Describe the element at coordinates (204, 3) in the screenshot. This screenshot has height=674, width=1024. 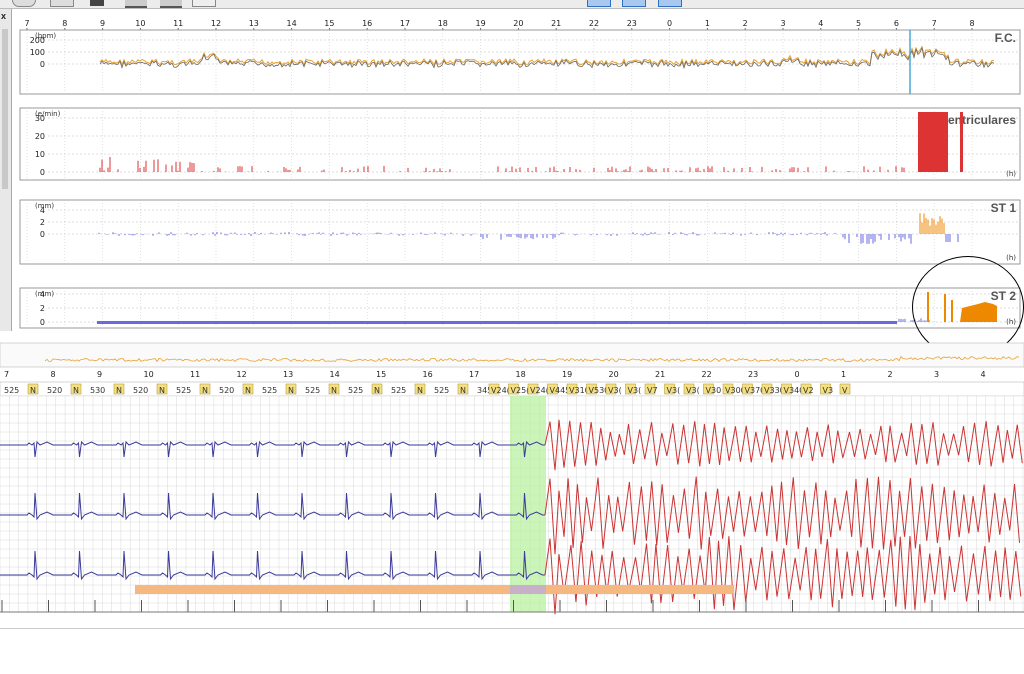
I see `grid-icon` at that location.